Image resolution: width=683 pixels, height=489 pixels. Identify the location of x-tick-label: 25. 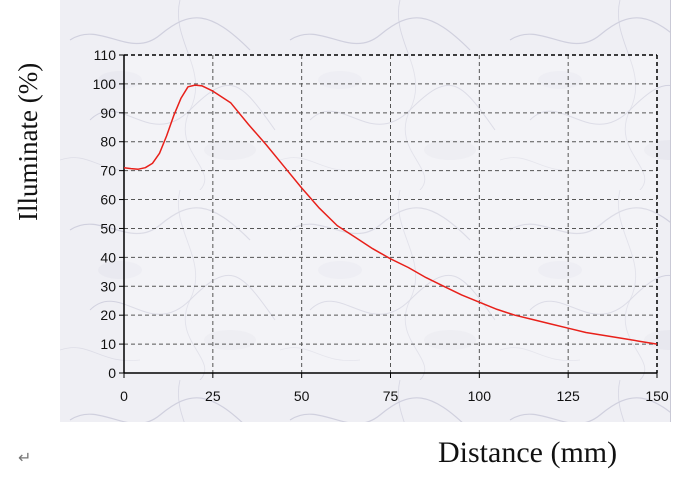
(213, 396).